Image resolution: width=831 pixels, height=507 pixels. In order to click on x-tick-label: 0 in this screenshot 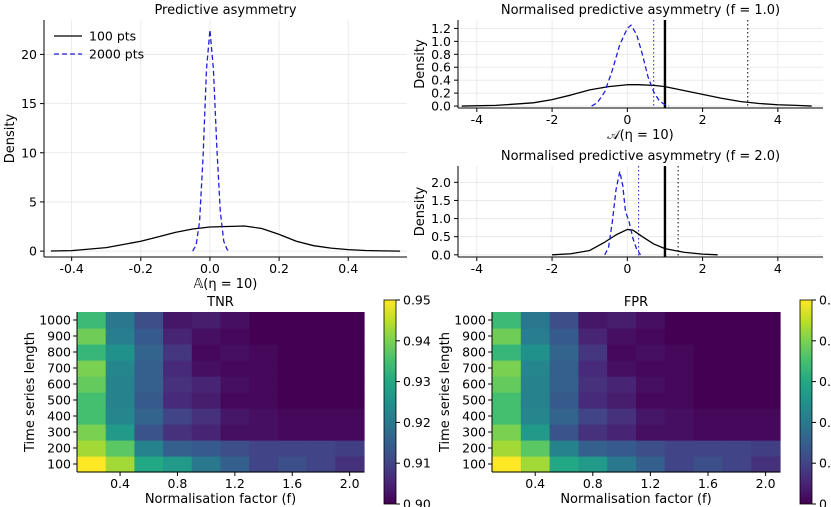, I will do `click(627, 119)`.